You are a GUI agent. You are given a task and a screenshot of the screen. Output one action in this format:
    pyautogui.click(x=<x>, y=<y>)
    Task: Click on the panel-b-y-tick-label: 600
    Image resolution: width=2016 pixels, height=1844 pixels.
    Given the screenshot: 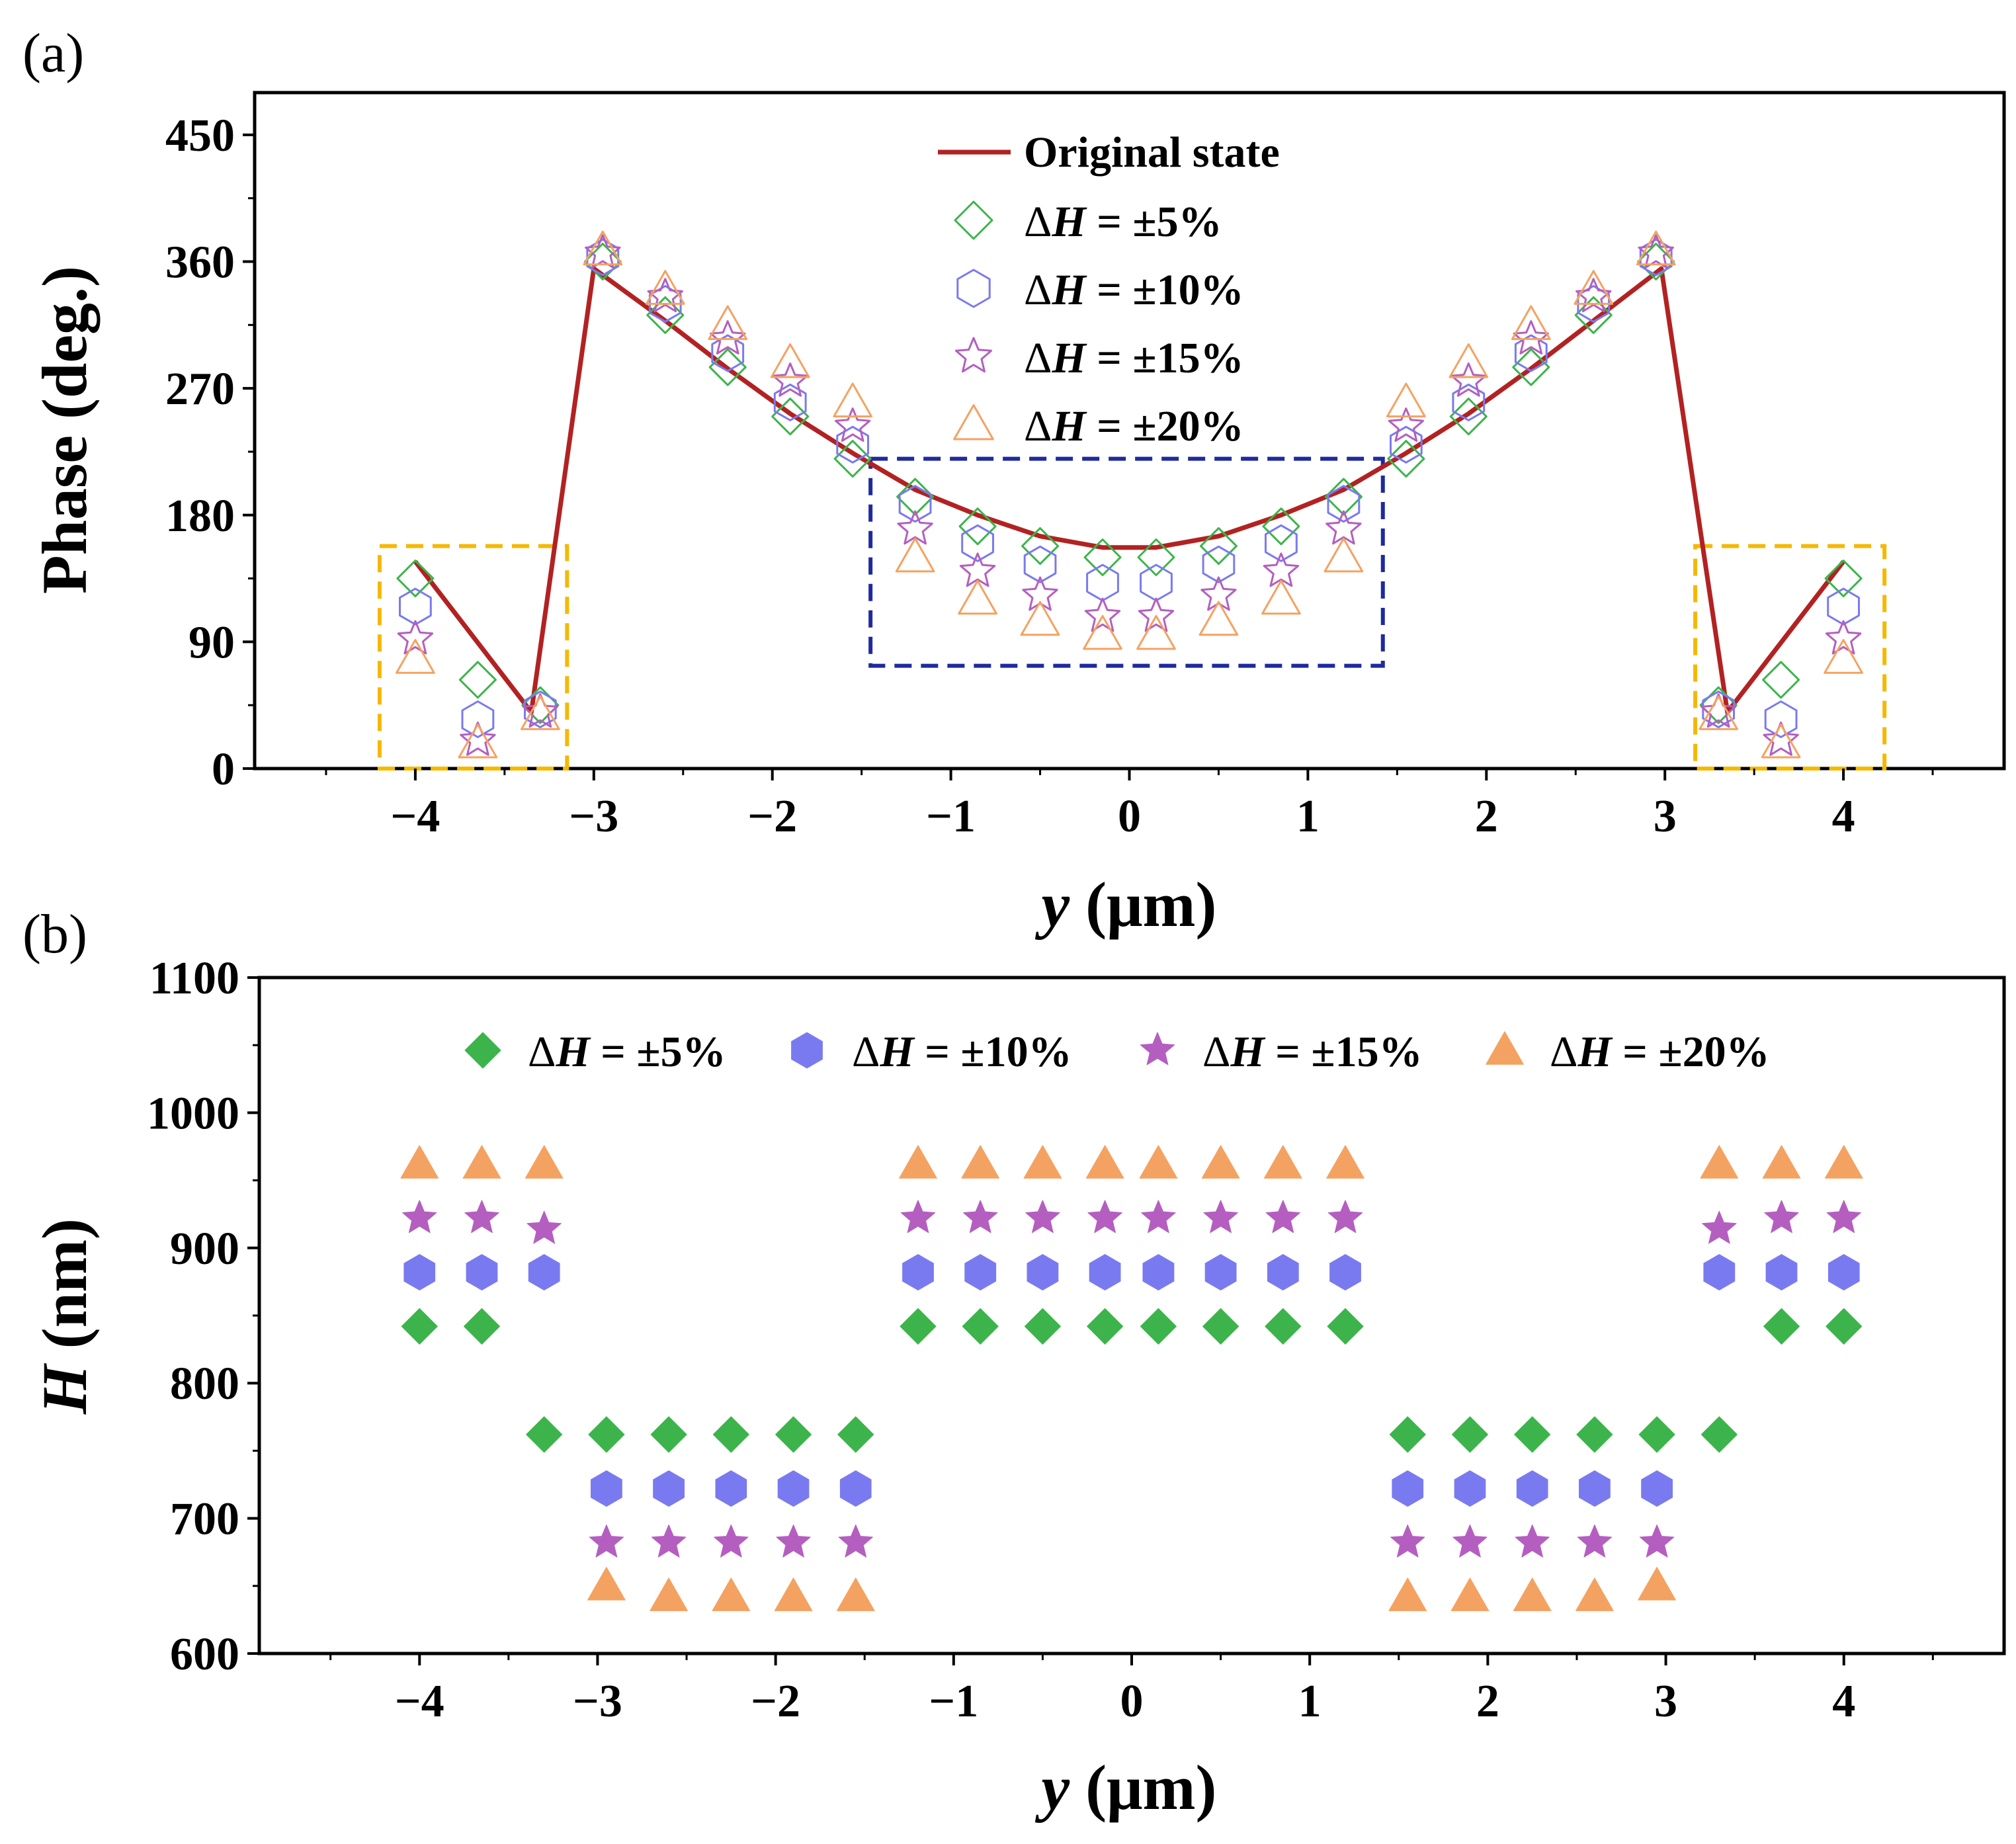 What is the action you would take?
    pyautogui.click(x=204, y=1654)
    